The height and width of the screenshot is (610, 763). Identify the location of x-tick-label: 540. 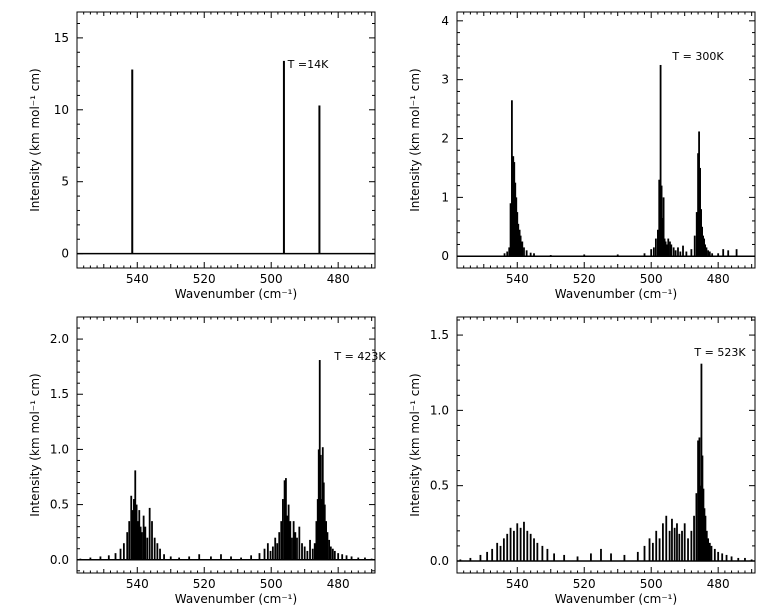
(517, 279).